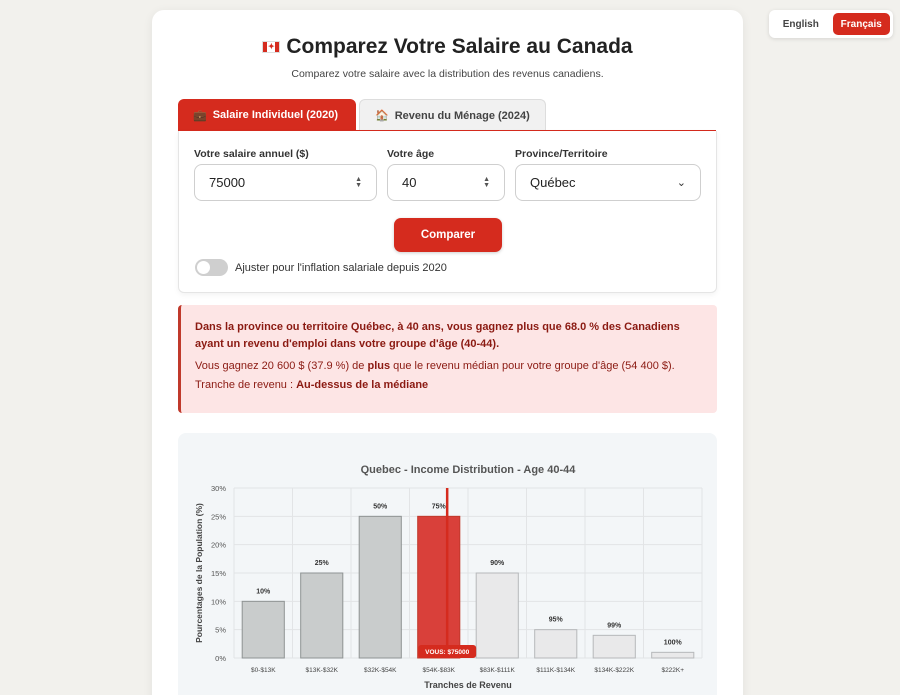  What do you see at coordinates (285, 182) in the screenshot?
I see `salary-input: 75000 ▲ ▼` at bounding box center [285, 182].